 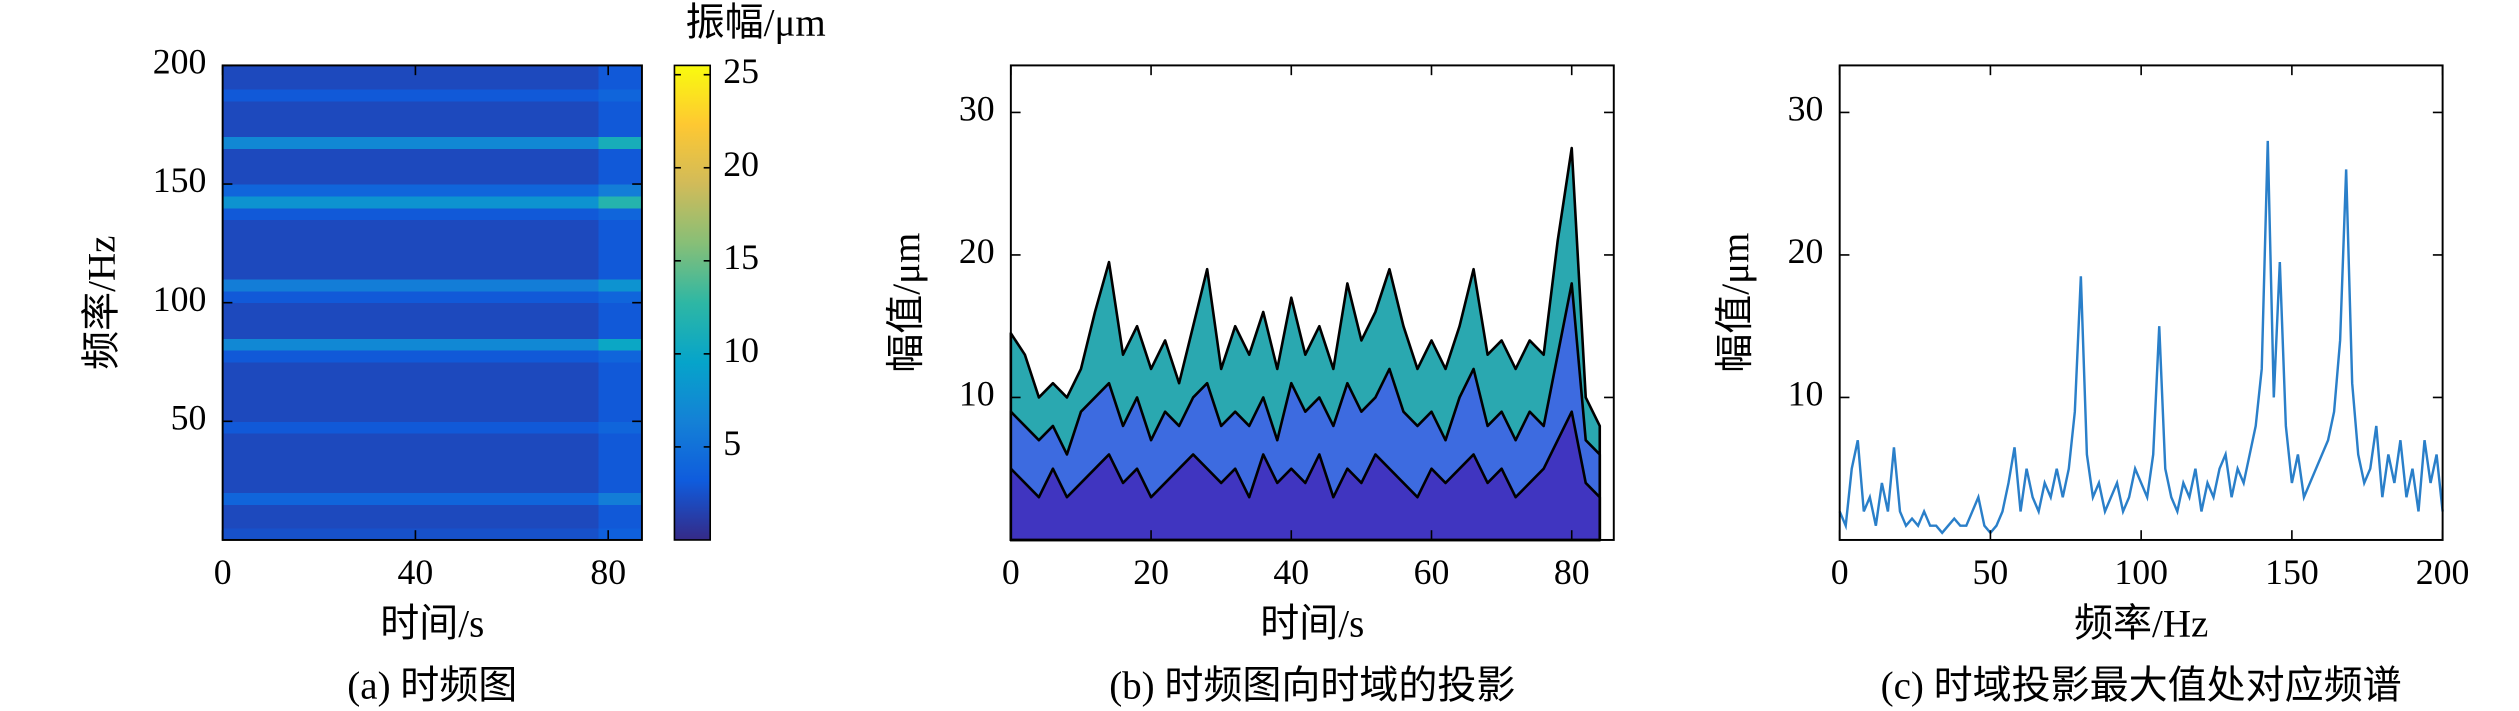 What do you see at coordinates (977, 394) in the screenshot?
I see `y-tick-label: 10` at bounding box center [977, 394].